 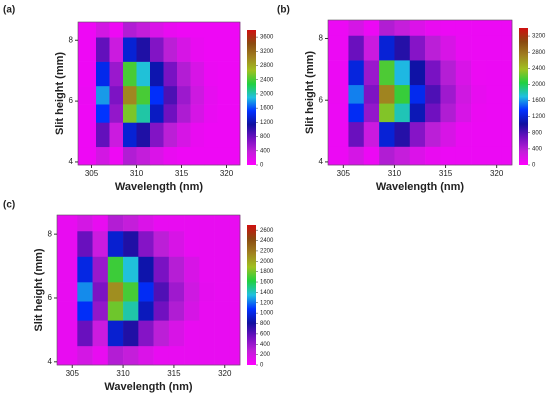 I want to click on colorbar-tick-label: 2000, so click(x=539, y=85).